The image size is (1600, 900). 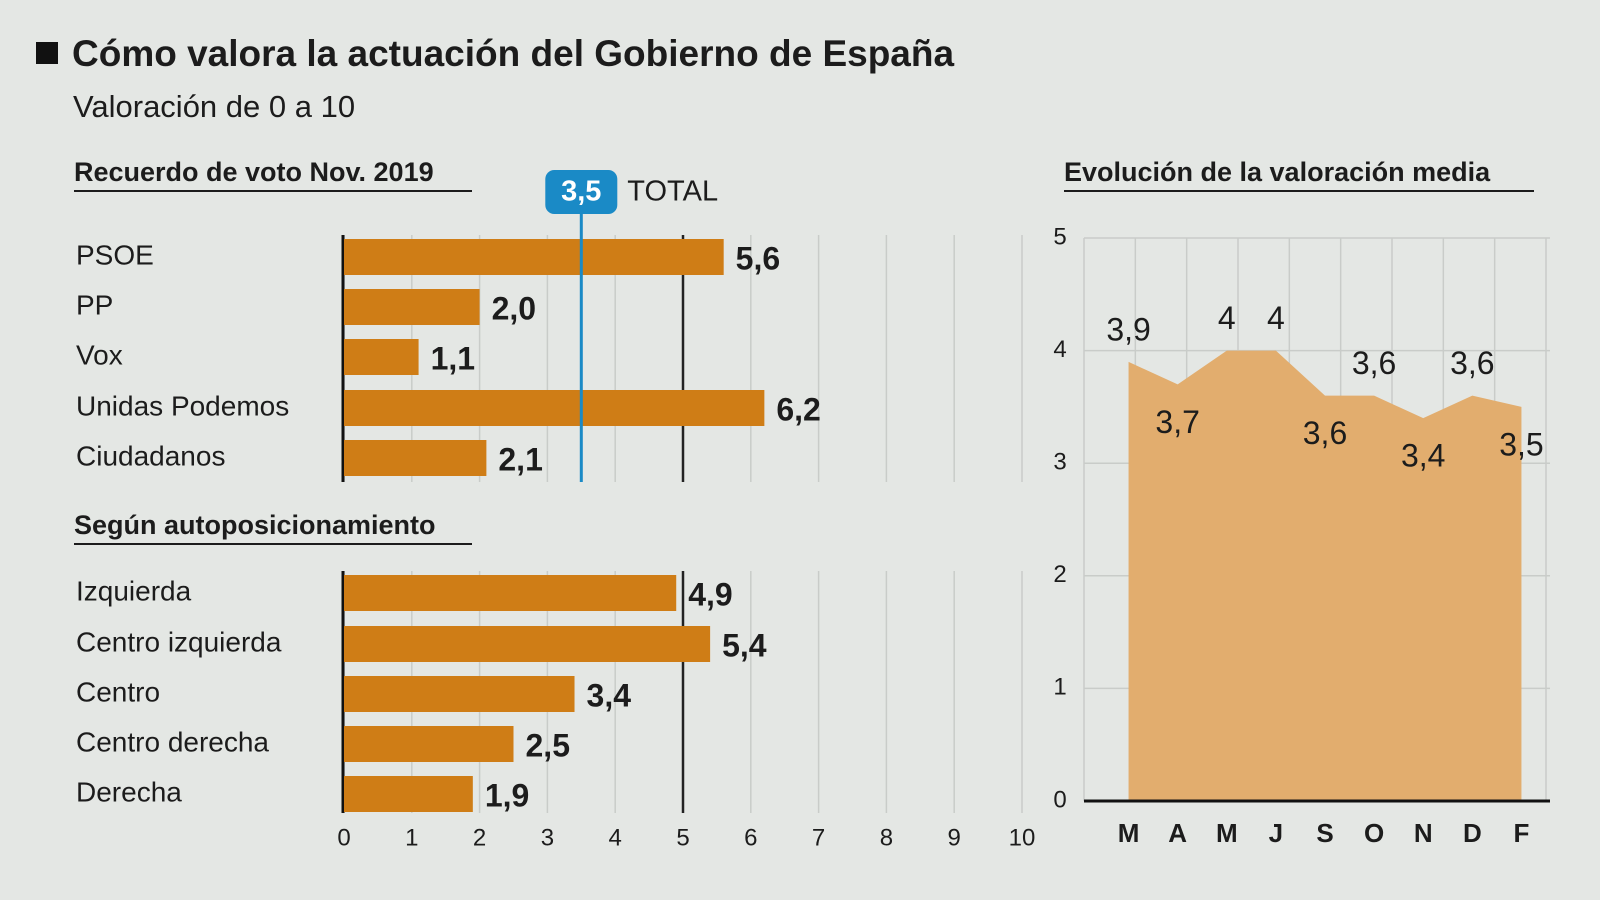 What do you see at coordinates (214, 106) in the screenshot?
I see `chart-subtitle: Valoración de 0 a 10` at bounding box center [214, 106].